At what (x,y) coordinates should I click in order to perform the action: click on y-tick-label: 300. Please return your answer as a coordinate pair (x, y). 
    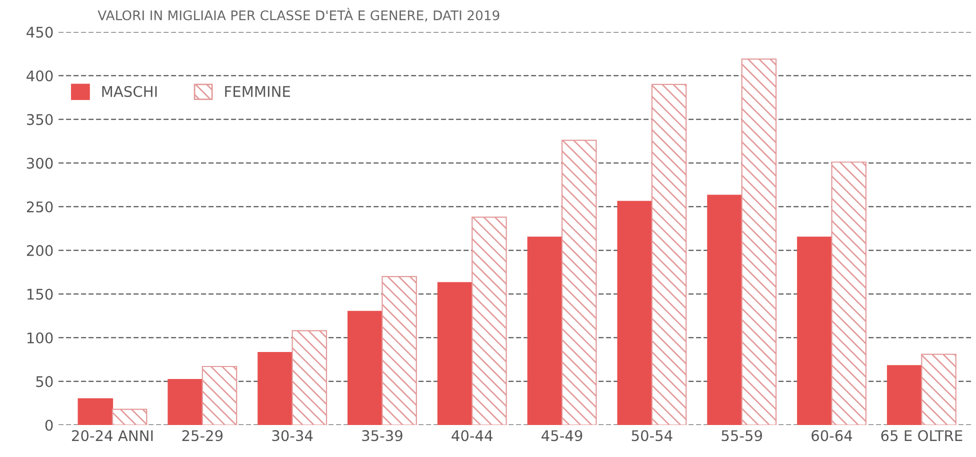
    Looking at the image, I should click on (39, 163).